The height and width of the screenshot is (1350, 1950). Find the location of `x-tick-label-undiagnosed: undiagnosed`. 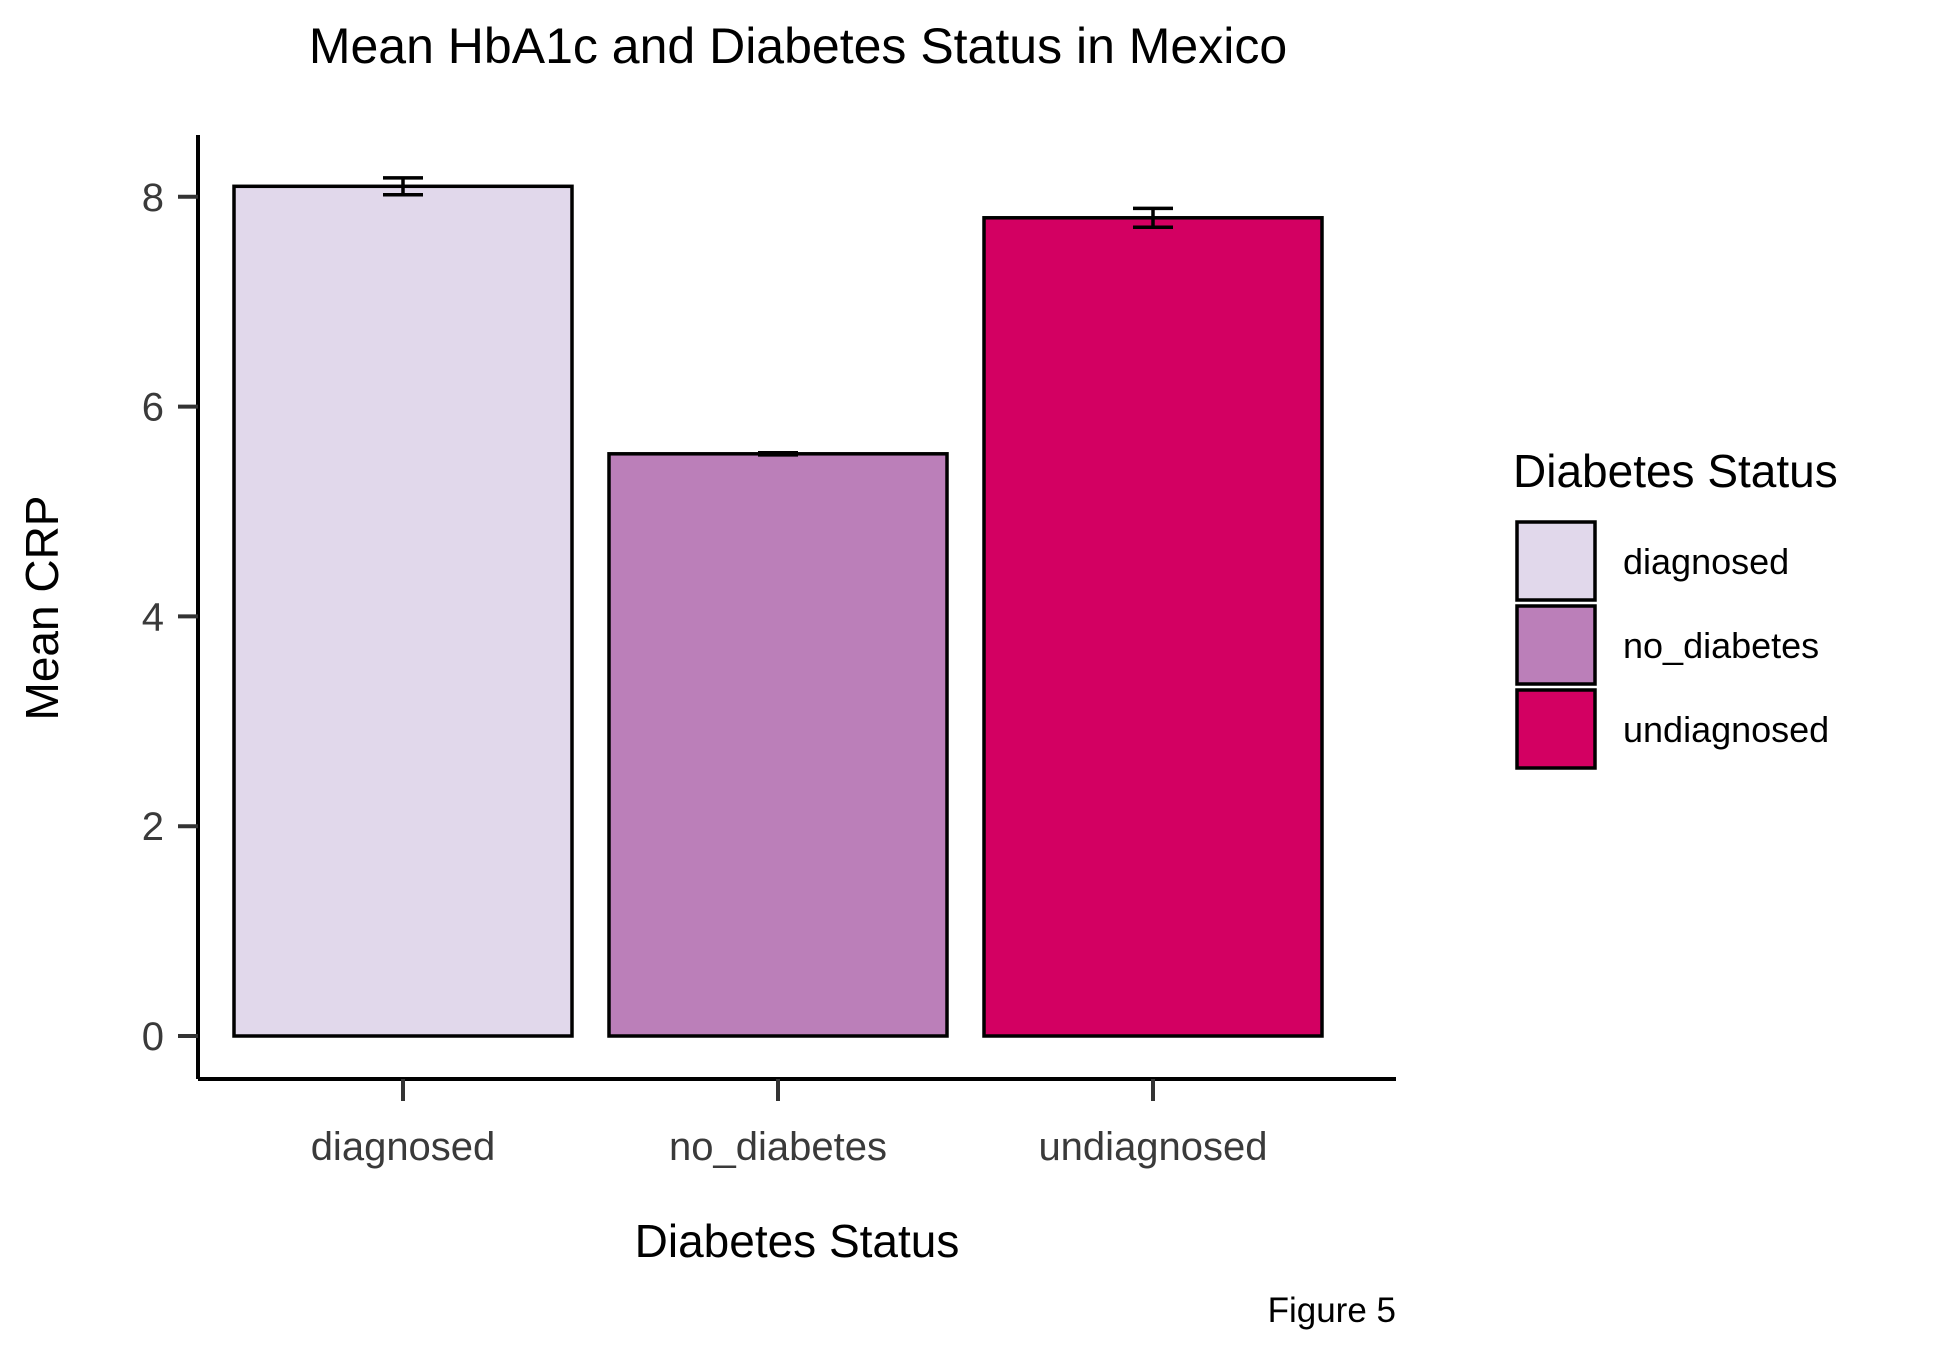

x-tick-label-undiagnosed: undiagnosed is located at coordinates (1152, 1147).